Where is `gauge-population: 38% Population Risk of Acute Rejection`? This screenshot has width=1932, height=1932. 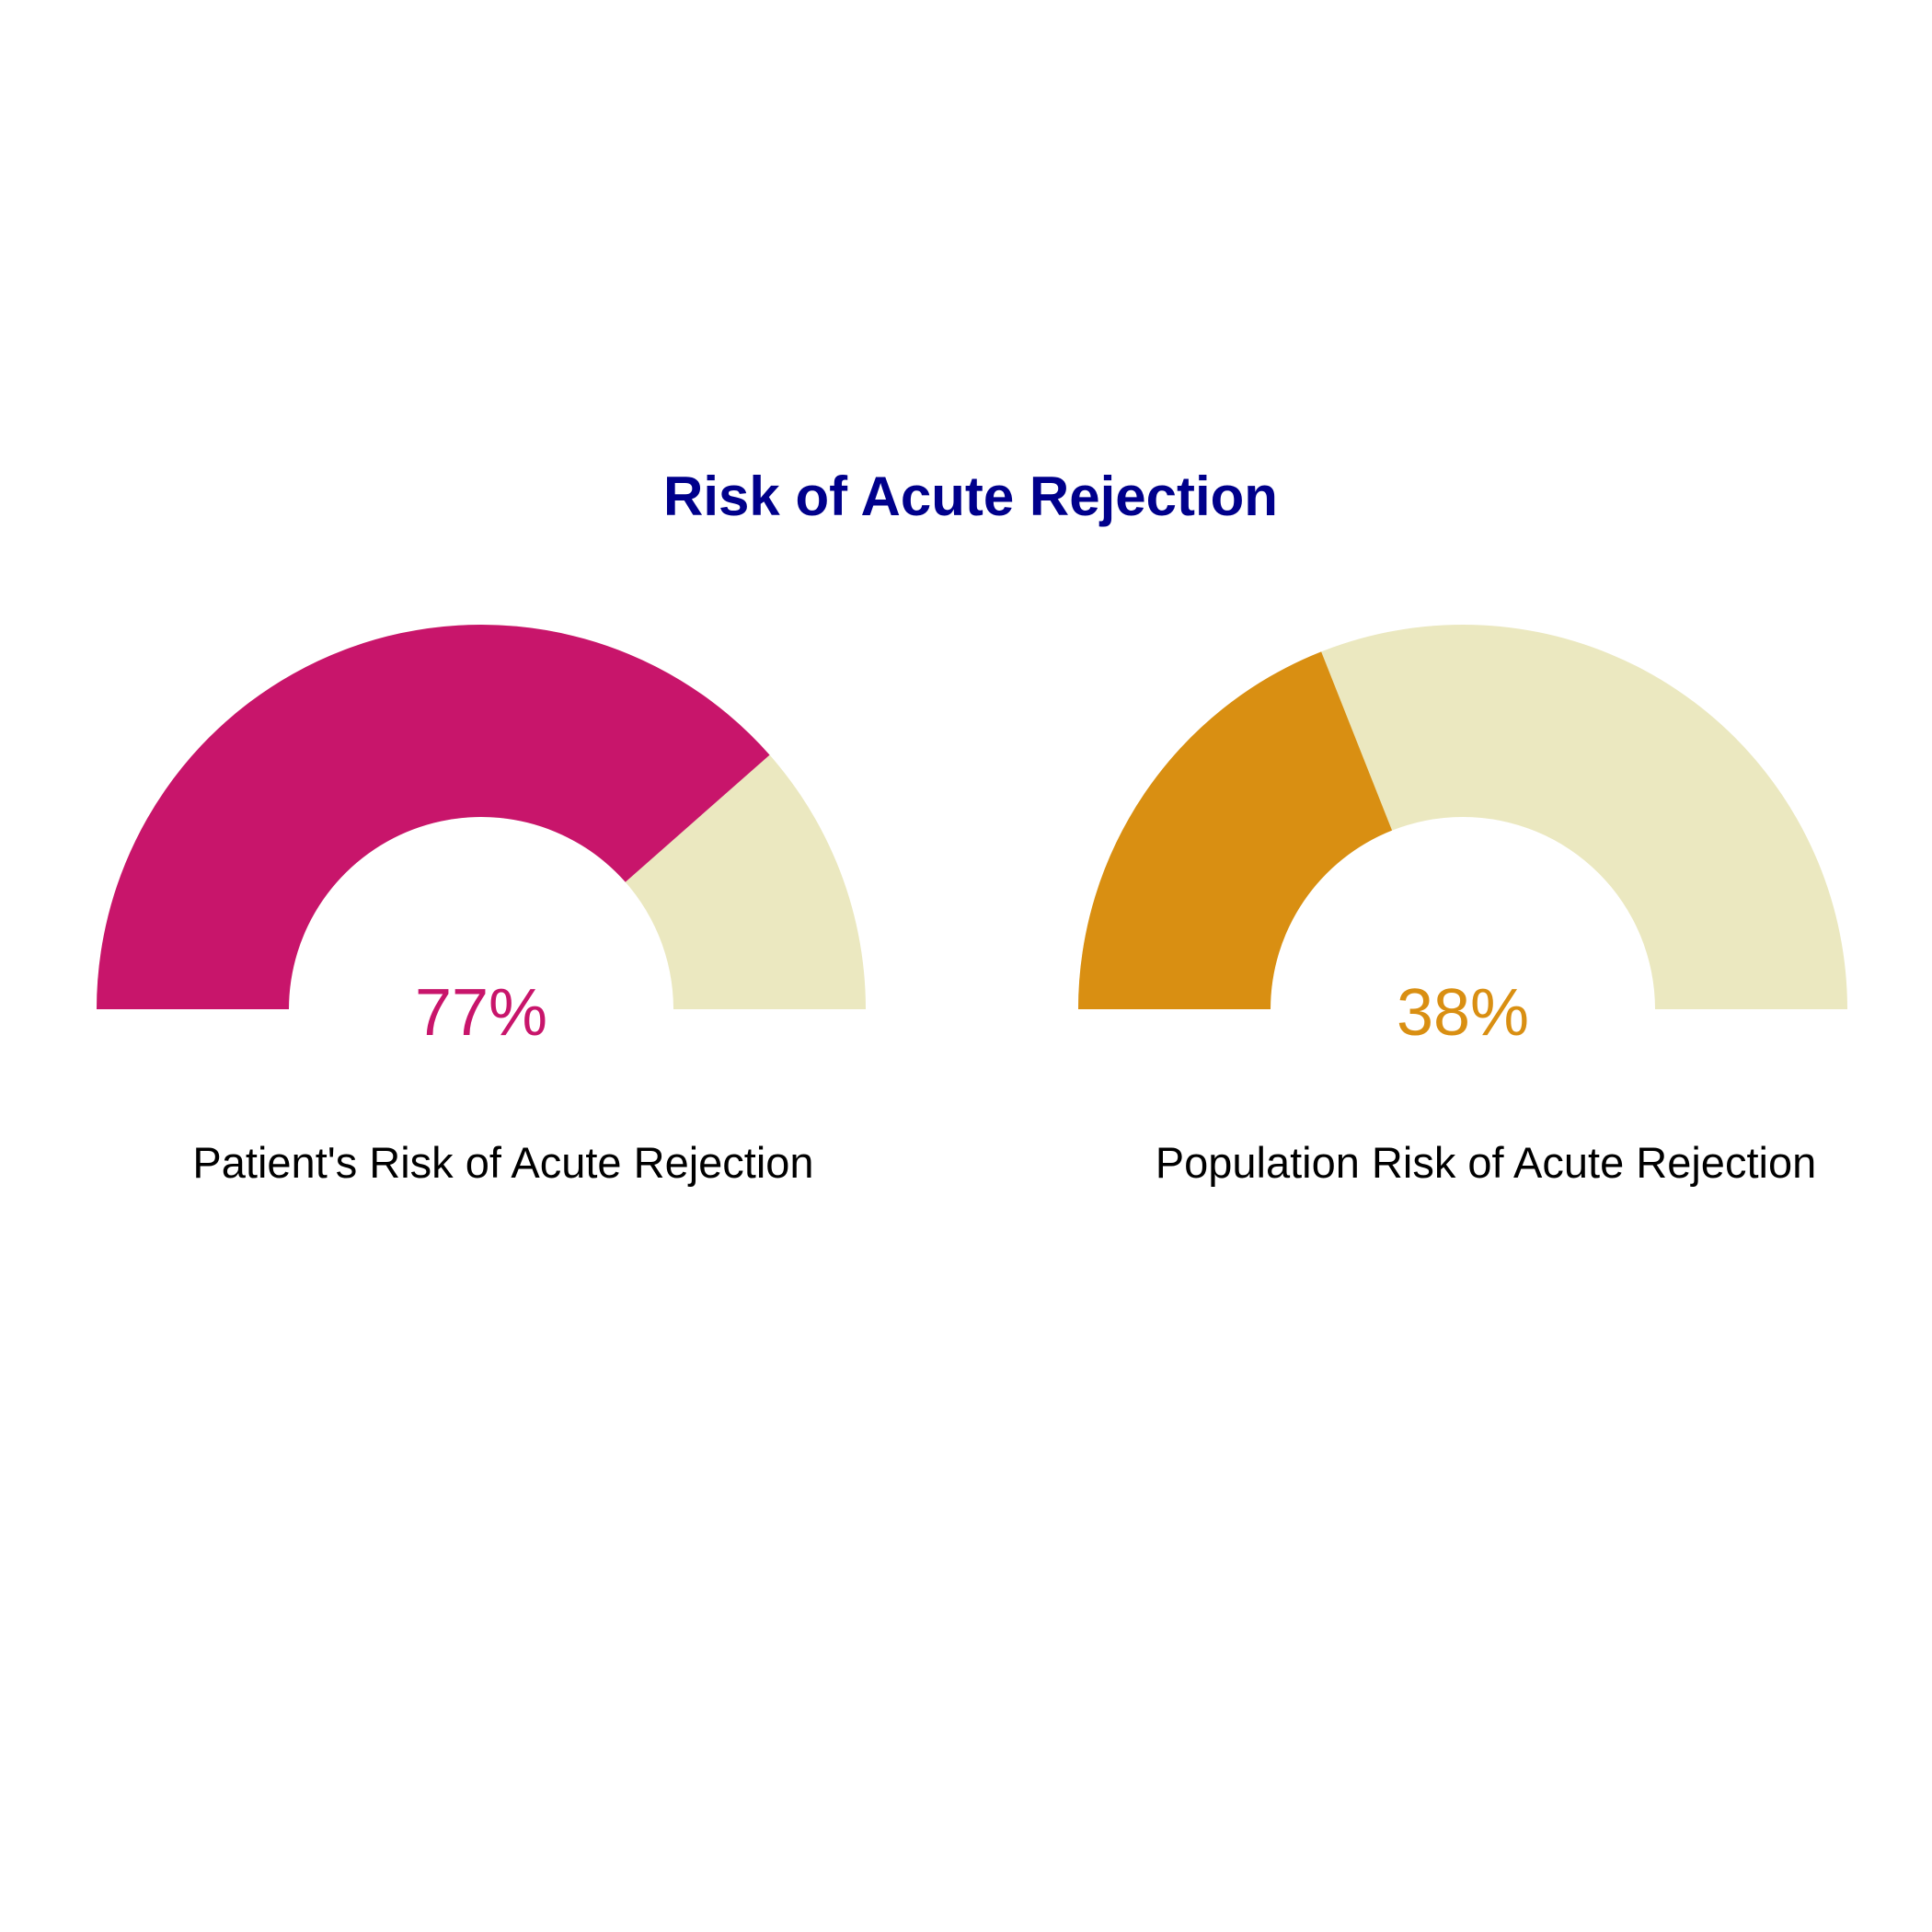
gauge-population: 38% Population Risk of Acute Rejection is located at coordinates (1462, 906).